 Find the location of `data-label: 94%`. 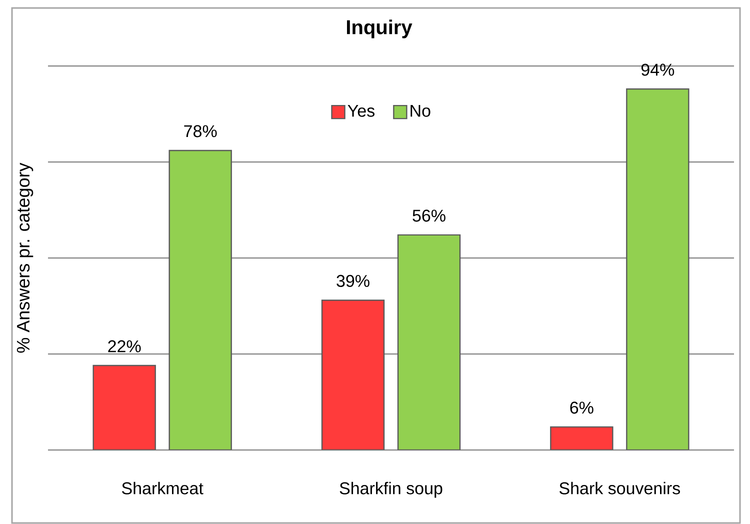

data-label: 94% is located at coordinates (657, 70).